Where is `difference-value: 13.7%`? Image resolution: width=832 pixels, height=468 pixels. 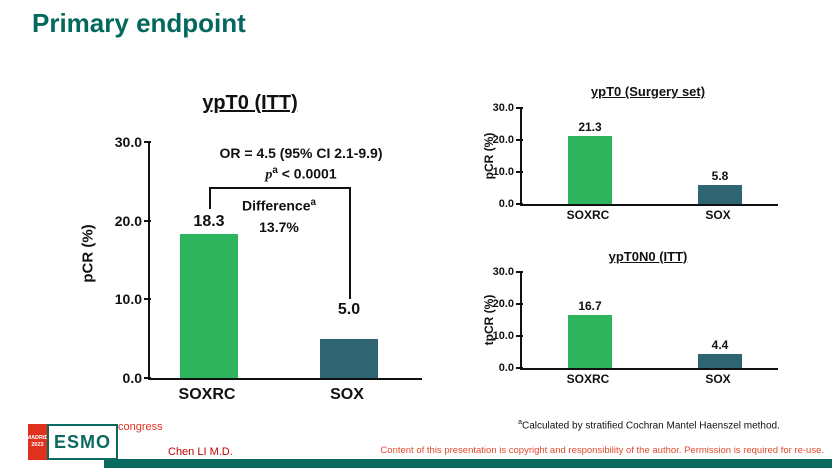 difference-value: 13.7% is located at coordinates (279, 226).